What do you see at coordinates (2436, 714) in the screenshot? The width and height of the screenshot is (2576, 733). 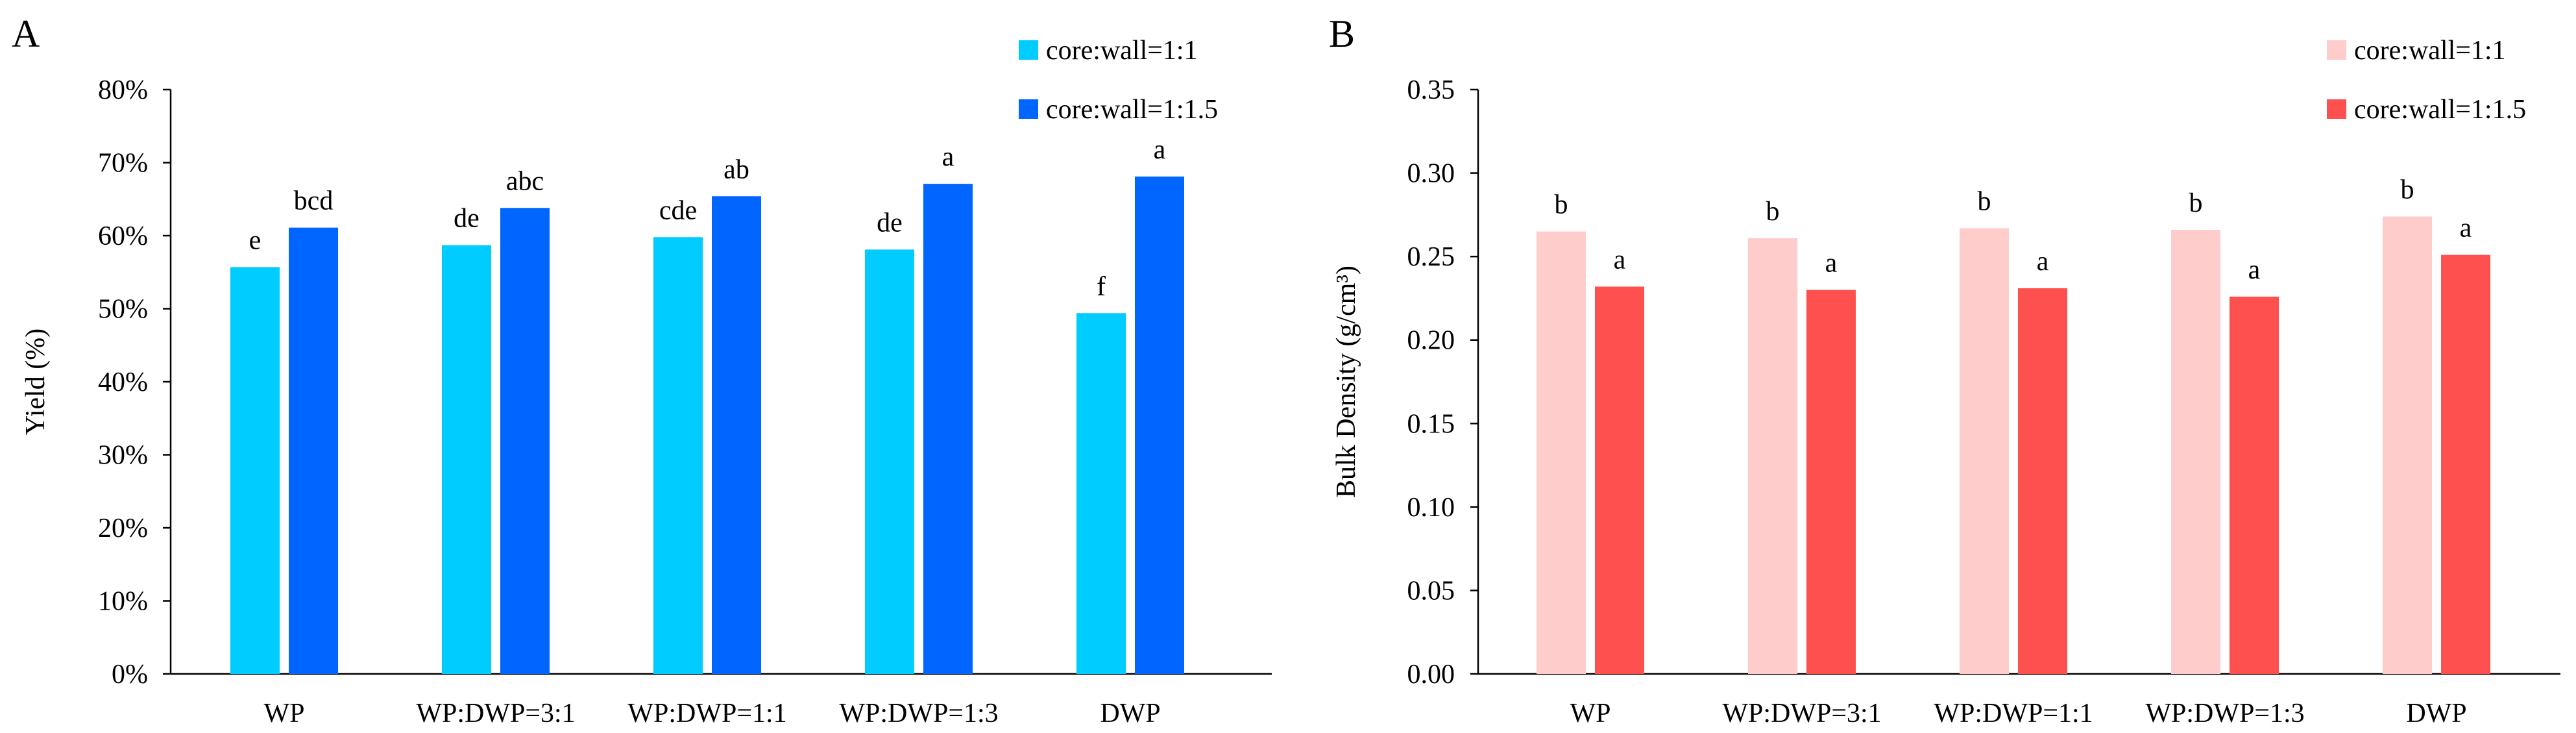 I see `panel-b-x-category-label: DWP` at bounding box center [2436, 714].